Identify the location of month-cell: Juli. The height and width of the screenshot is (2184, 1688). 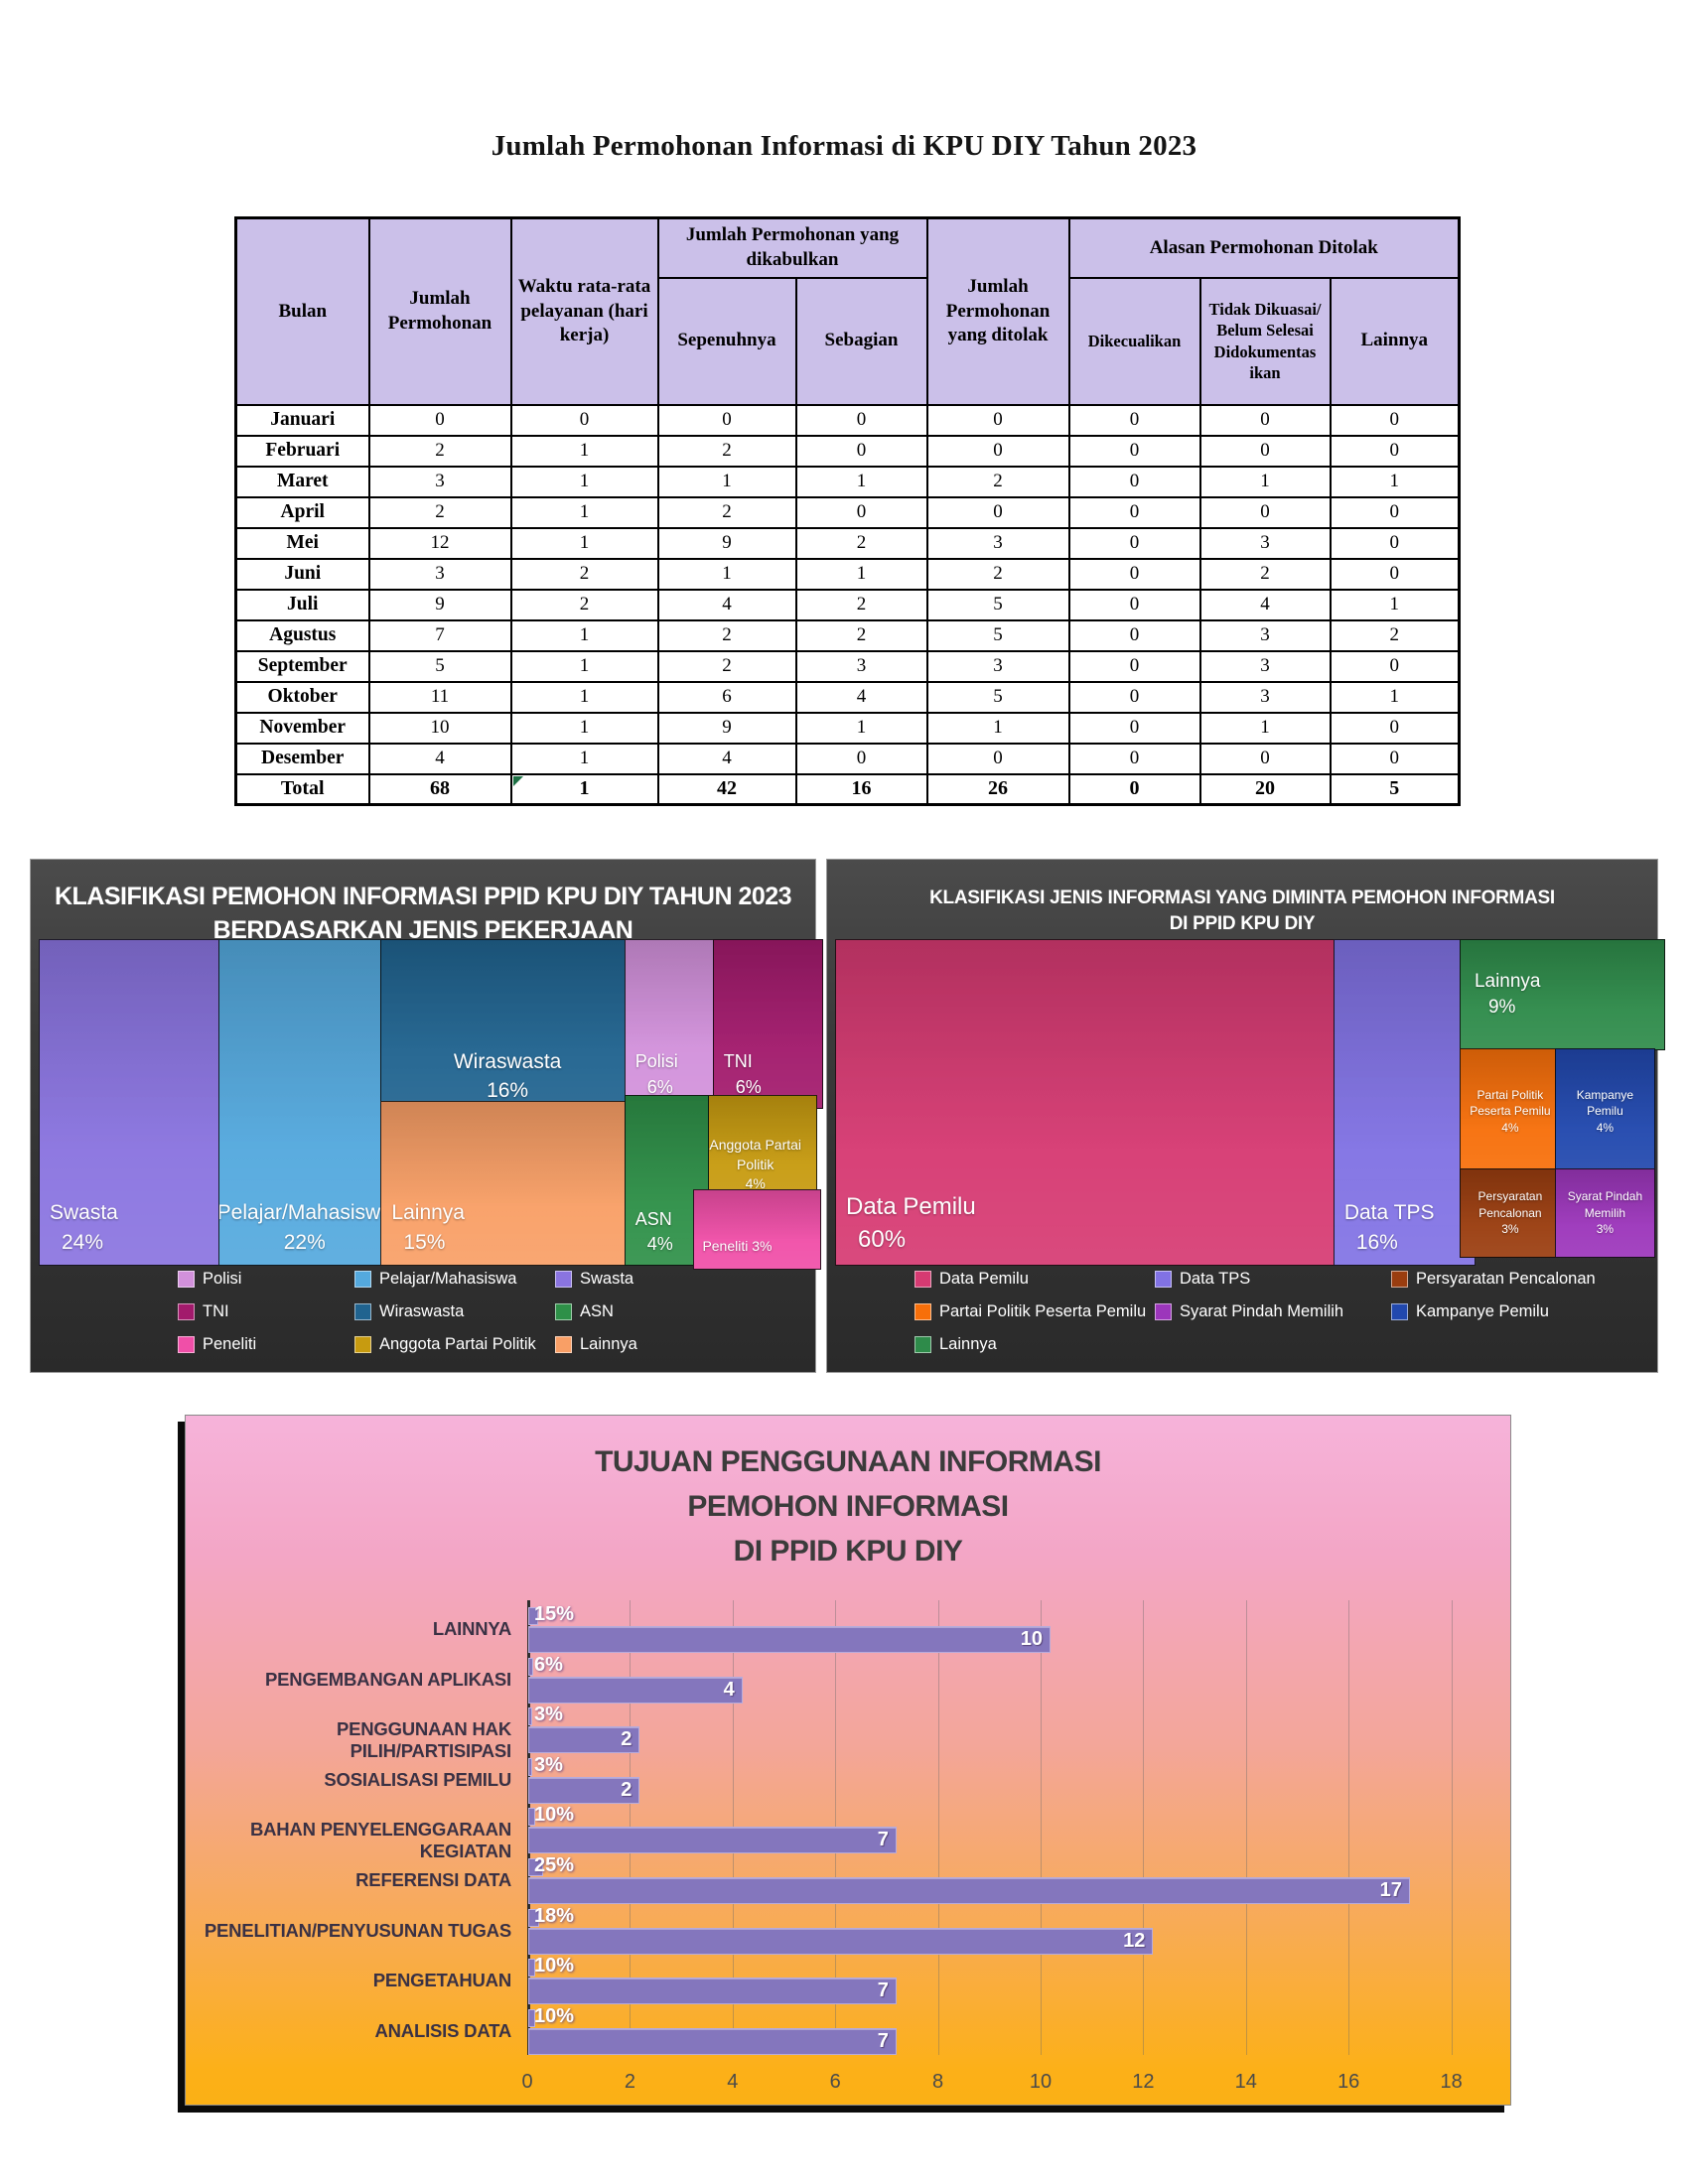
(302, 604).